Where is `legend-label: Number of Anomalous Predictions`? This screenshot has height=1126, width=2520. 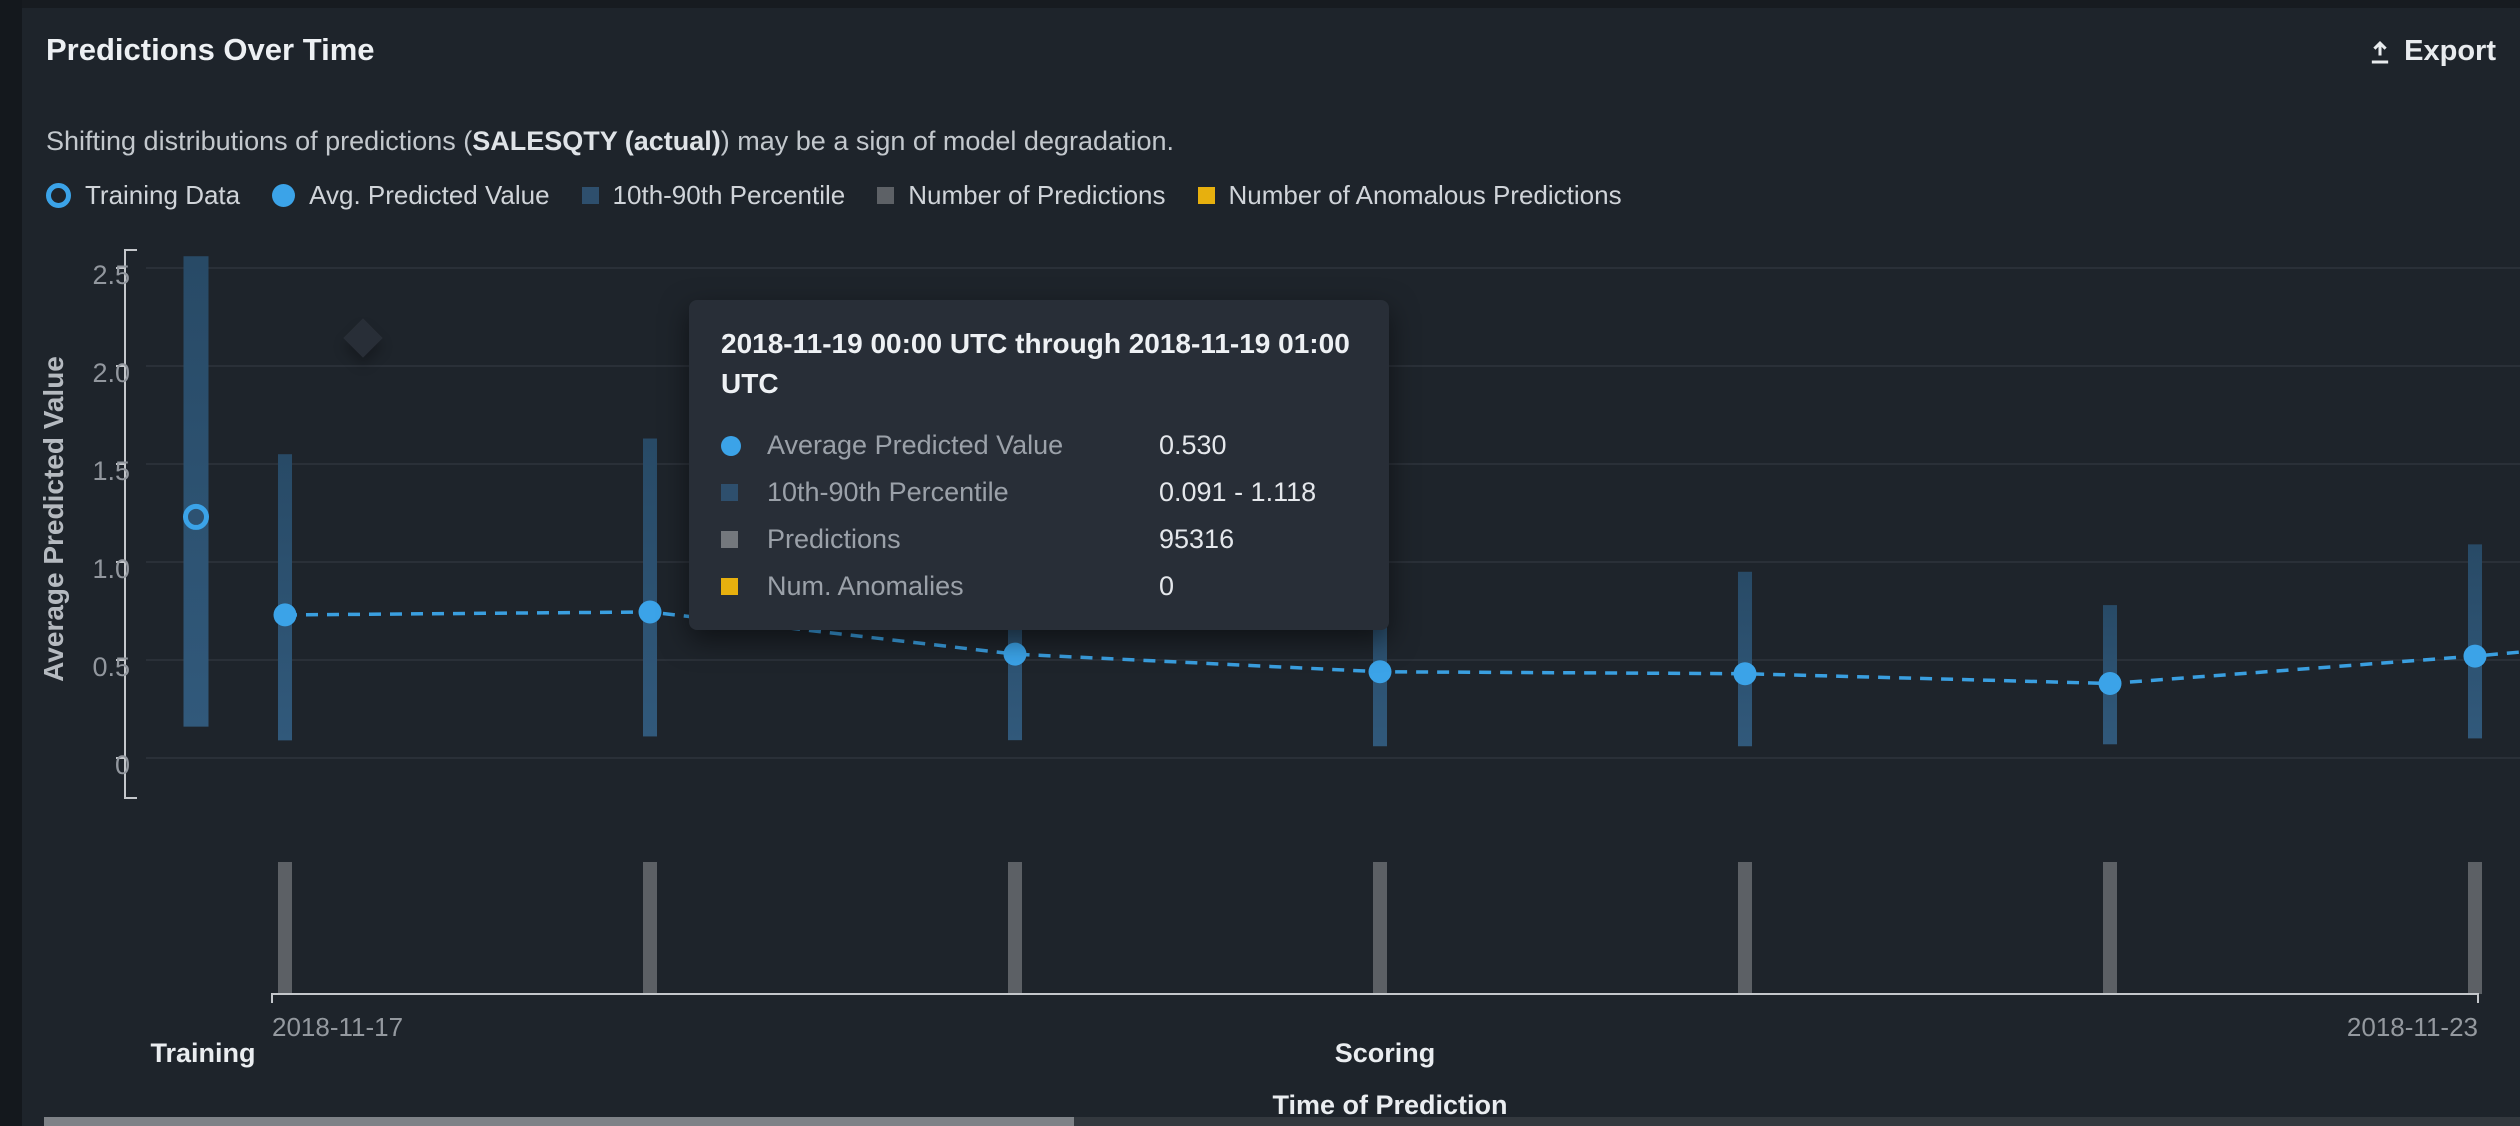 legend-label: Number of Anomalous Predictions is located at coordinates (1425, 195).